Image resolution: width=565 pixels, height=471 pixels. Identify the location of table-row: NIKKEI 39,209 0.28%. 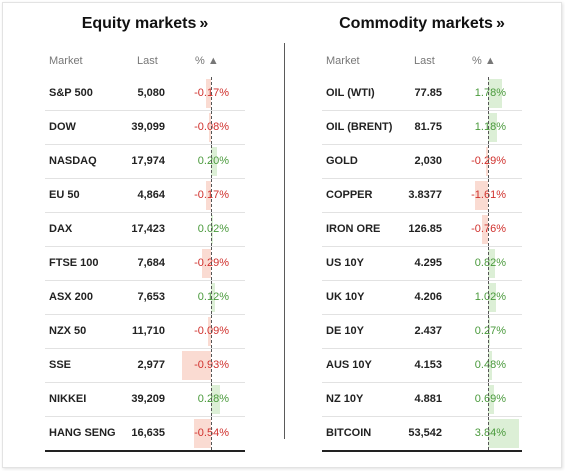
(145, 400).